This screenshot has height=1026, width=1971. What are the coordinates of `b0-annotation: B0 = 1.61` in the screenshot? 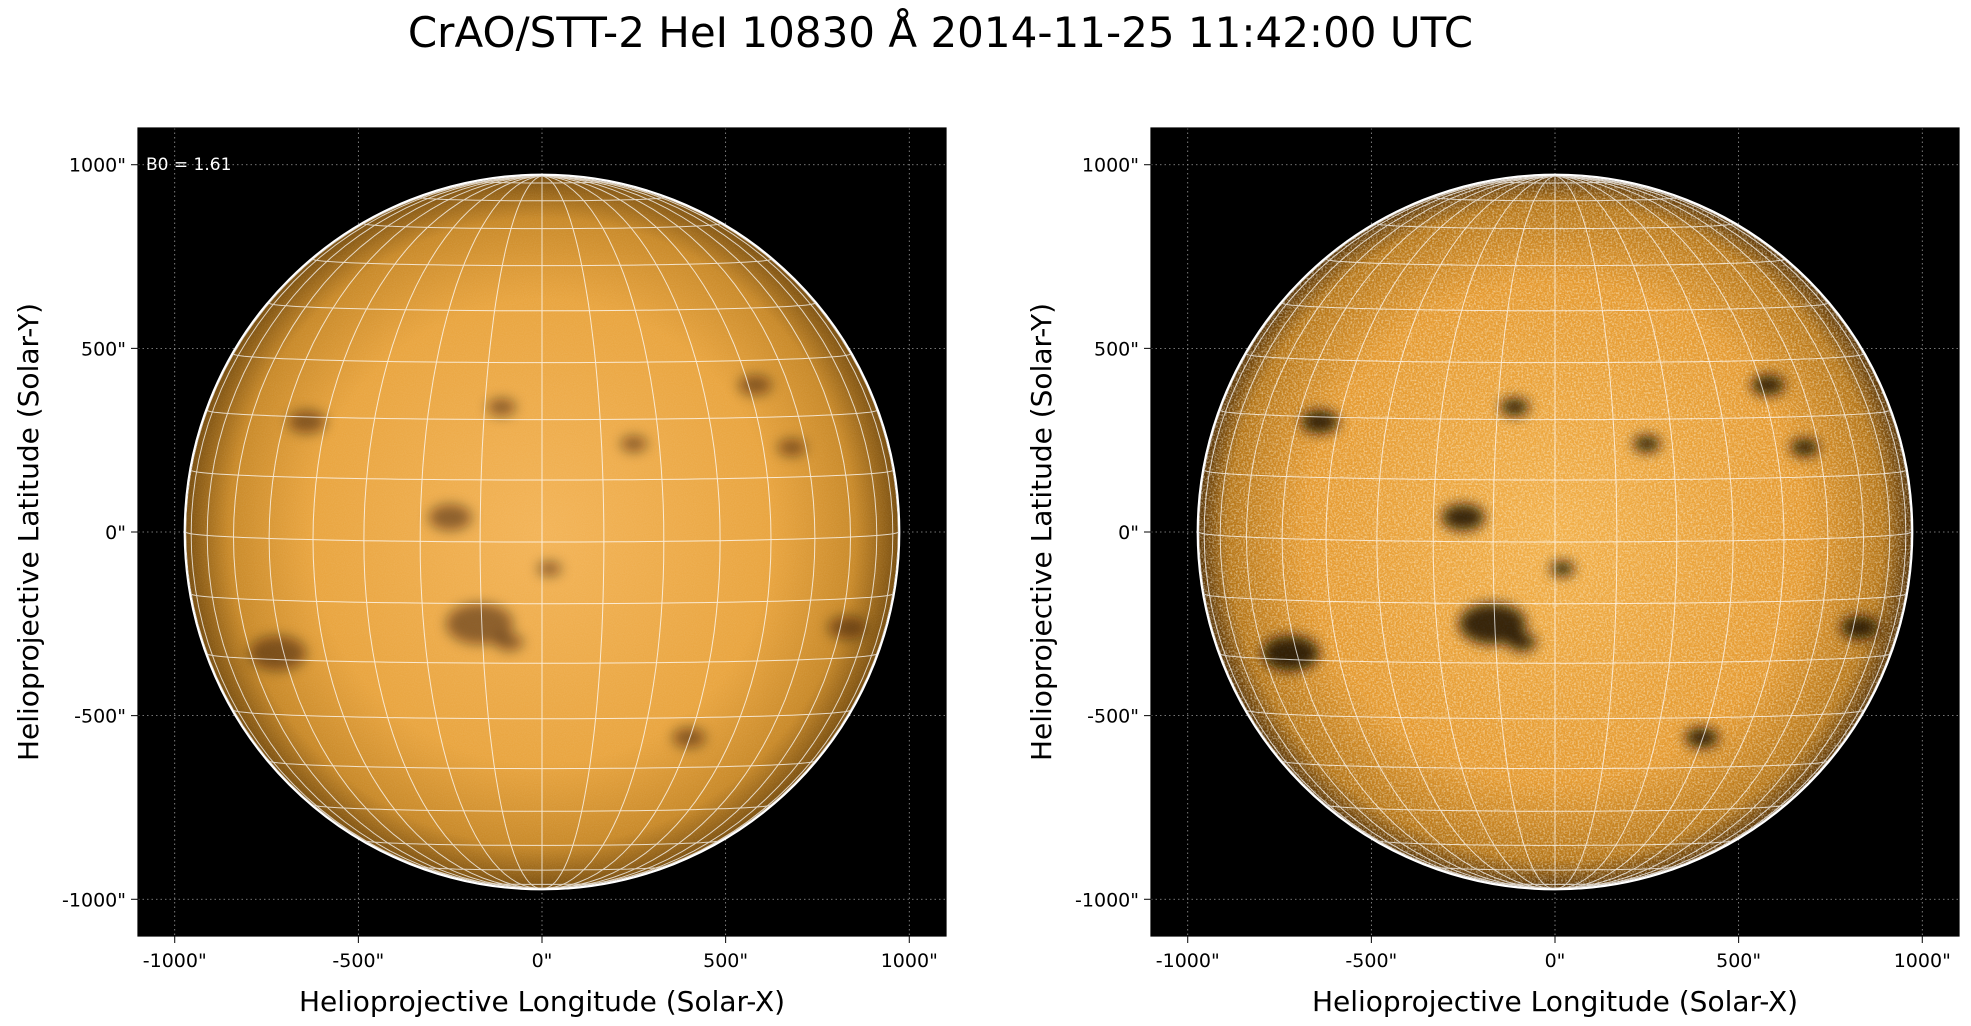 It's located at (188, 165).